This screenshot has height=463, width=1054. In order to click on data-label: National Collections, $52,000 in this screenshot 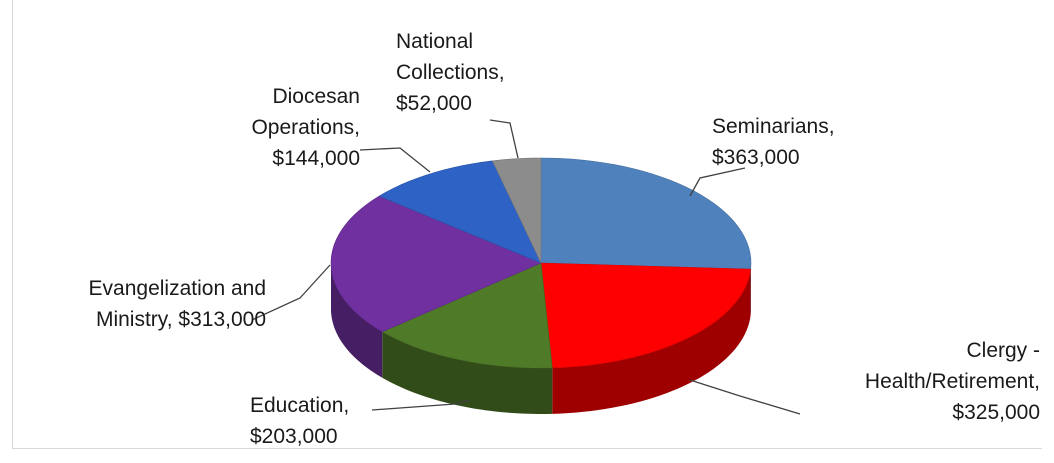, I will do `click(450, 72)`.